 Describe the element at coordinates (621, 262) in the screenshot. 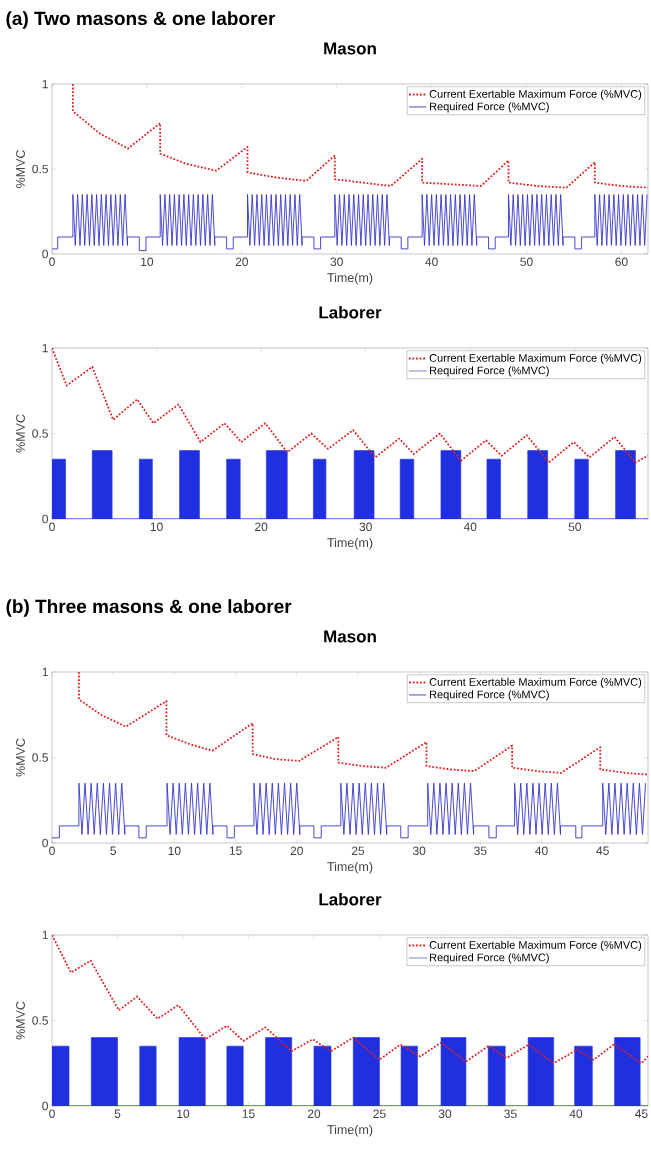

I see `x-tick-label: 60` at that location.